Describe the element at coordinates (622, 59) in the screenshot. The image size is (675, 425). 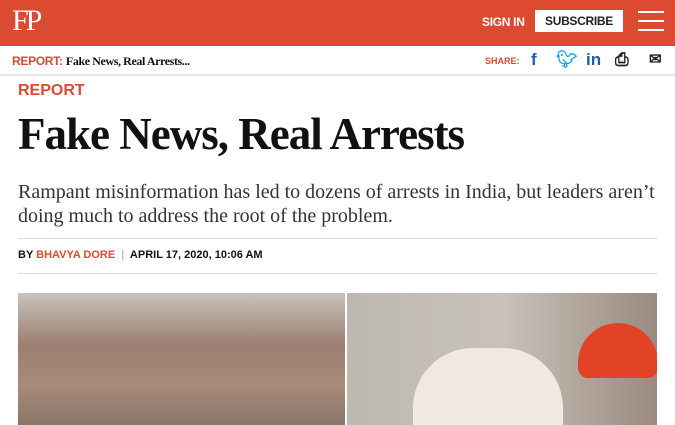
I see `print-icon: ⎙` at that location.